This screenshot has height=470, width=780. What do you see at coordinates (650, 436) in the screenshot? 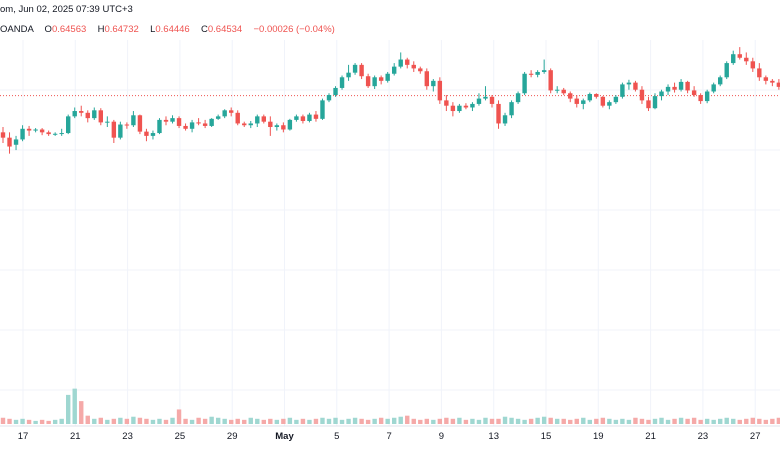
I see `x-tick-label: 21` at bounding box center [650, 436].